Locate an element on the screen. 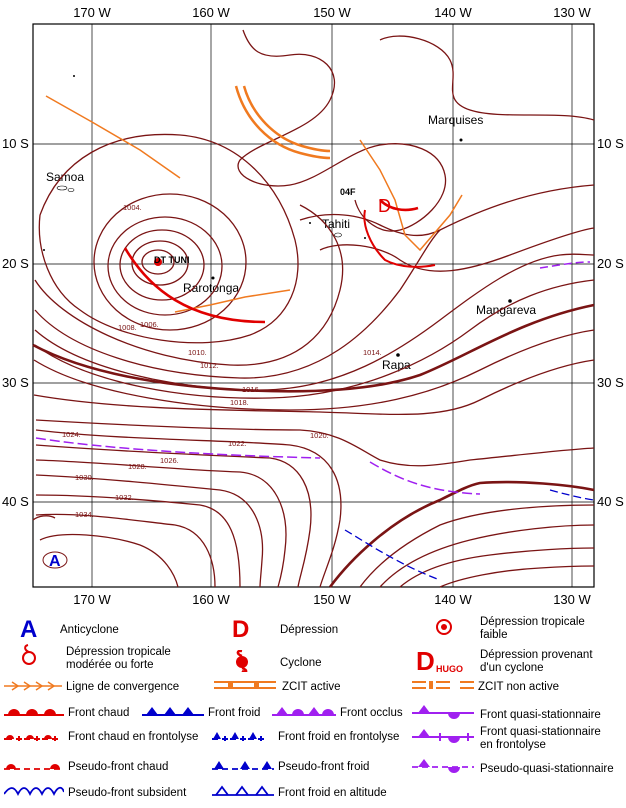 The height and width of the screenshot is (808, 626). legend-upper-cold-front: Front froid en altitude is located at coordinates (299, 793).